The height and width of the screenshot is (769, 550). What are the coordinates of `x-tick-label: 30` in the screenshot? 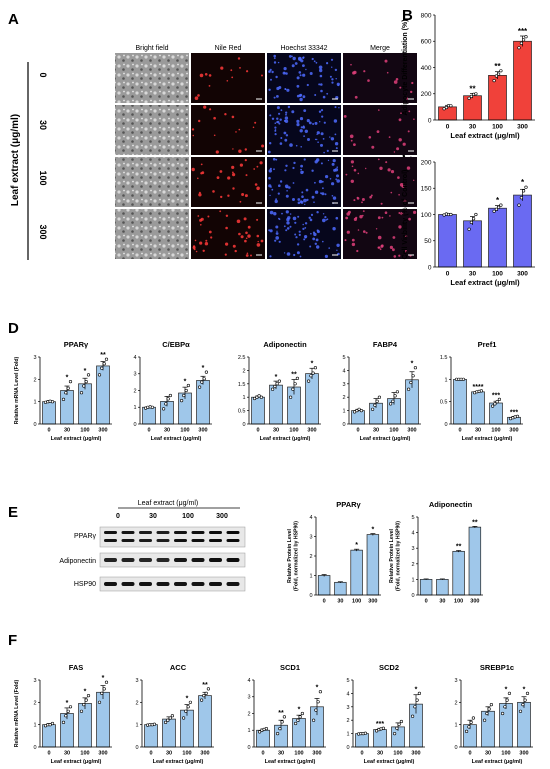 It's located at (478, 431).